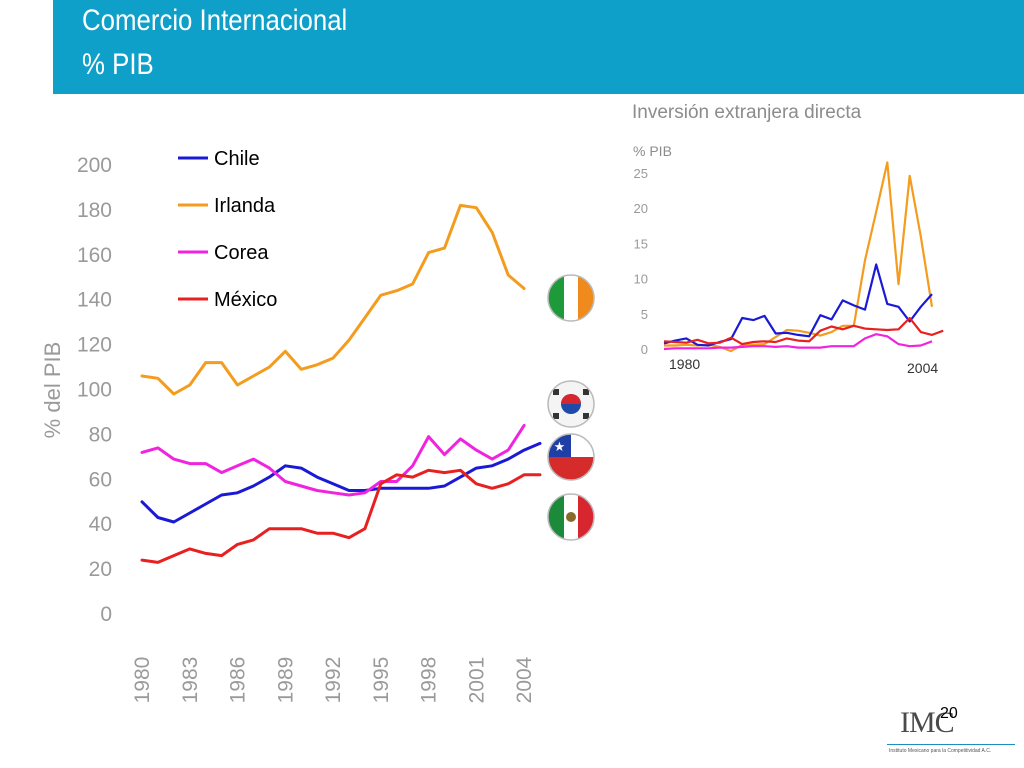  Describe the element at coordinates (285, 680) in the screenshot. I see `x-tick-label-1989: 1989` at that location.